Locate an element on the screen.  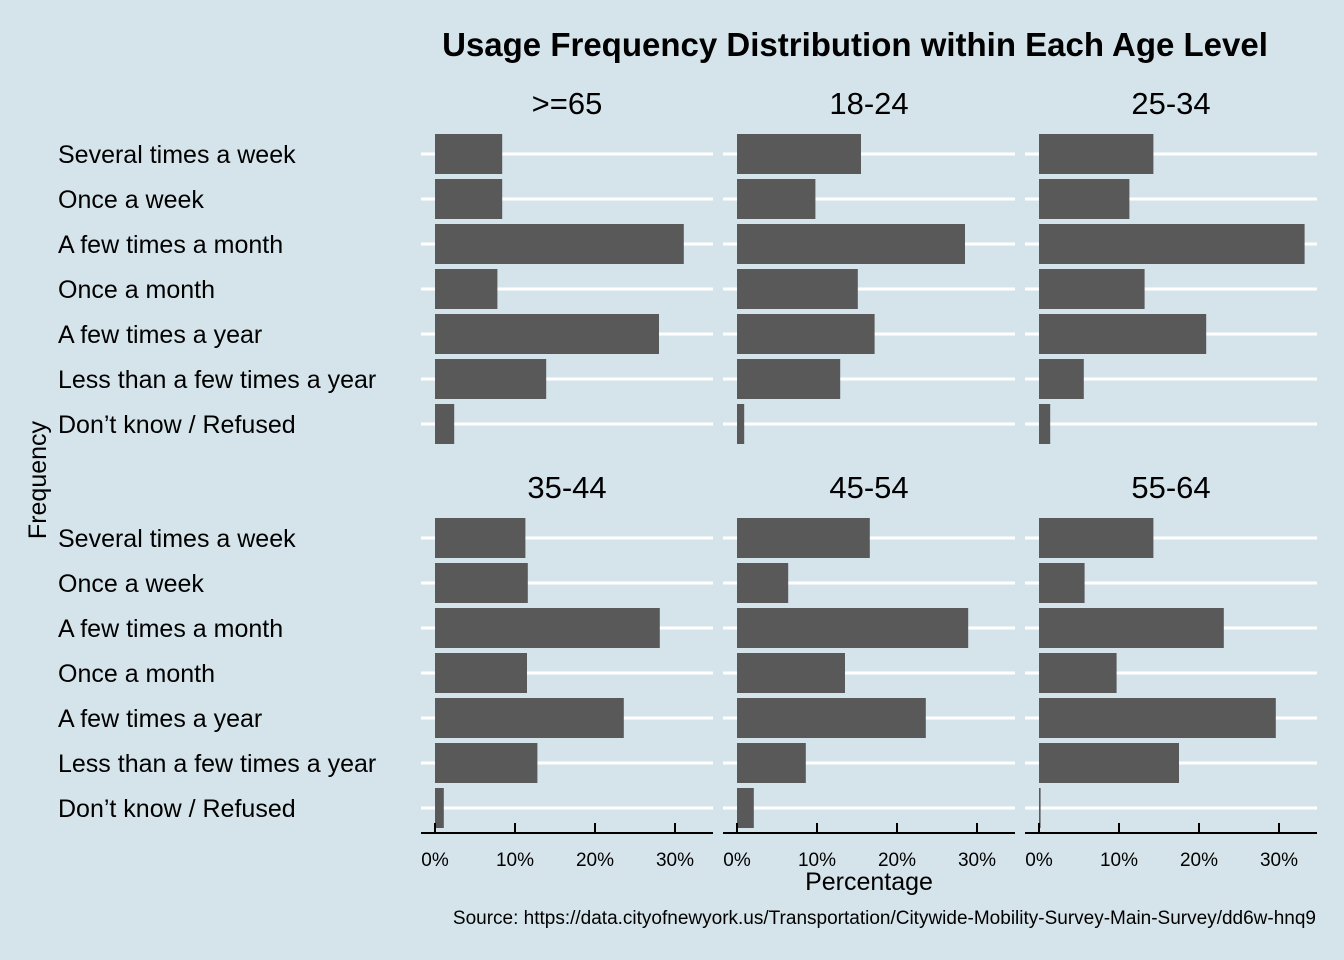
facet-title: 25-34 is located at coordinates (1170, 103).